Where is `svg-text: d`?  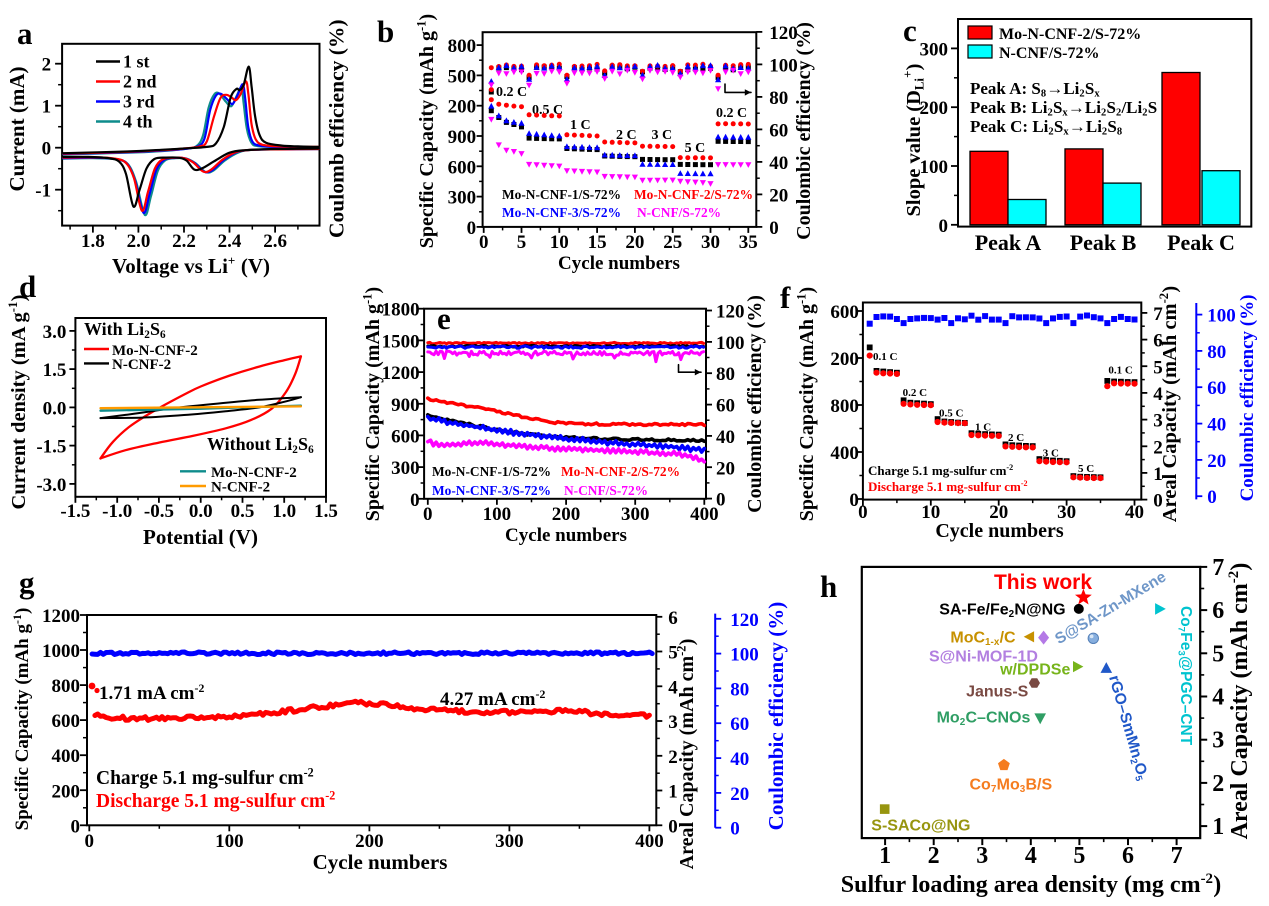 svg-text: d is located at coordinates (27, 286).